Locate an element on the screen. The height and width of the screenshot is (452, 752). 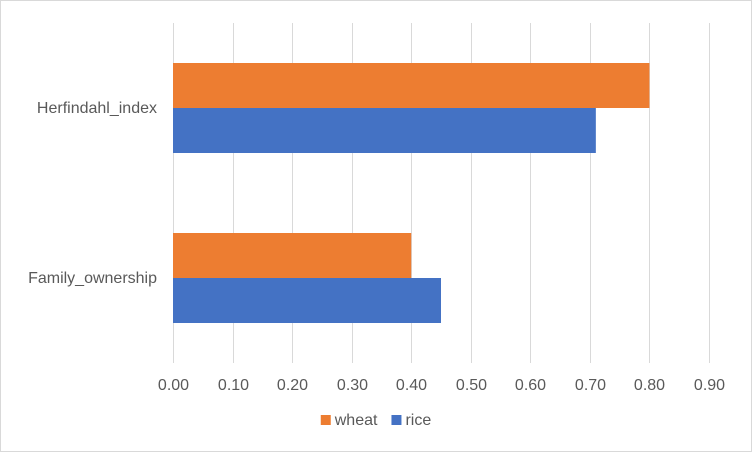
bar-rice-family-ownership is located at coordinates (307, 300).